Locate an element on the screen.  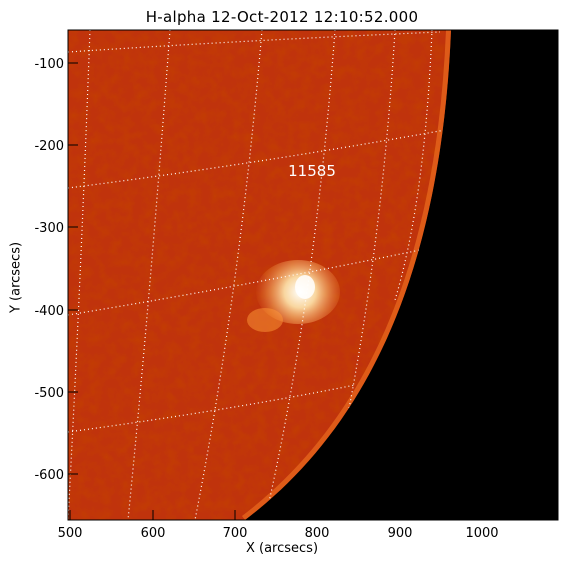
y-tick-label: -500 is located at coordinates (49, 393).